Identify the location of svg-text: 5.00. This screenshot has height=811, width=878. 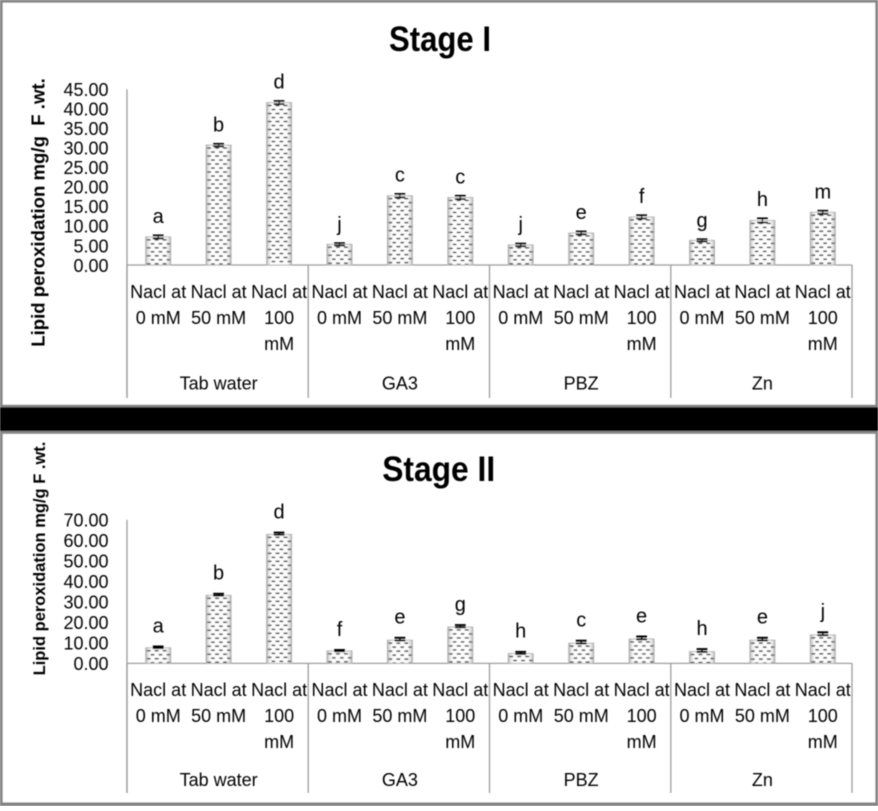
(90, 246).